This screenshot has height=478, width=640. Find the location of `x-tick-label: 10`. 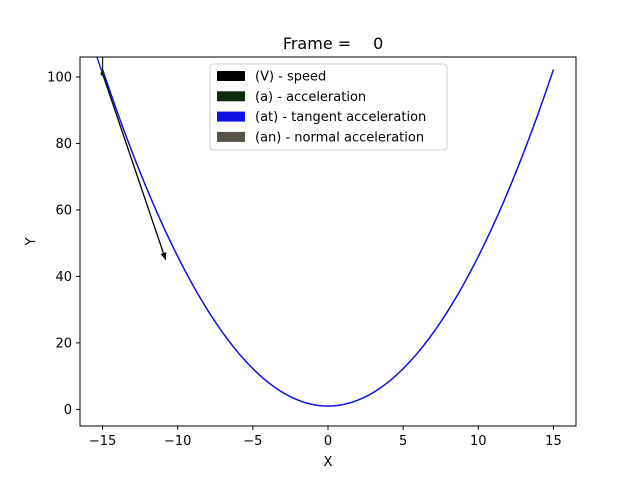

x-tick-label: 10 is located at coordinates (478, 441).